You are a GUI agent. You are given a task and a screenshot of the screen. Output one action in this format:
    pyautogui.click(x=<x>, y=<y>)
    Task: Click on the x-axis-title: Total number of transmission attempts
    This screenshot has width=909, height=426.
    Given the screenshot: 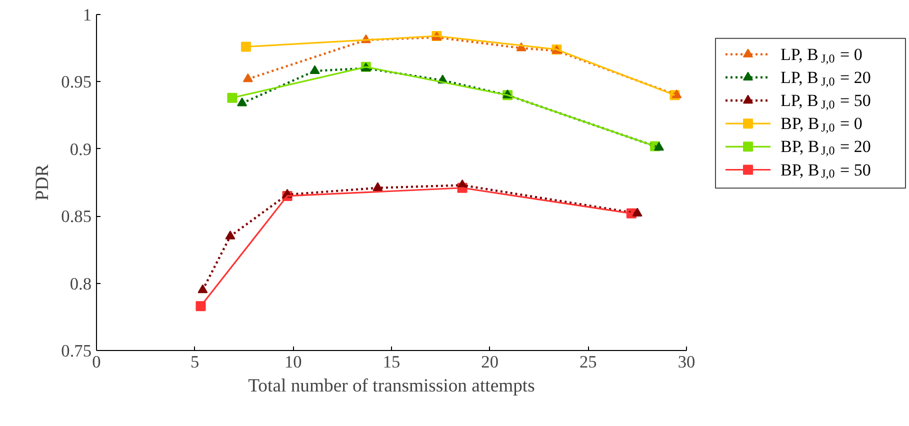 What is the action you would take?
    pyautogui.click(x=391, y=386)
    